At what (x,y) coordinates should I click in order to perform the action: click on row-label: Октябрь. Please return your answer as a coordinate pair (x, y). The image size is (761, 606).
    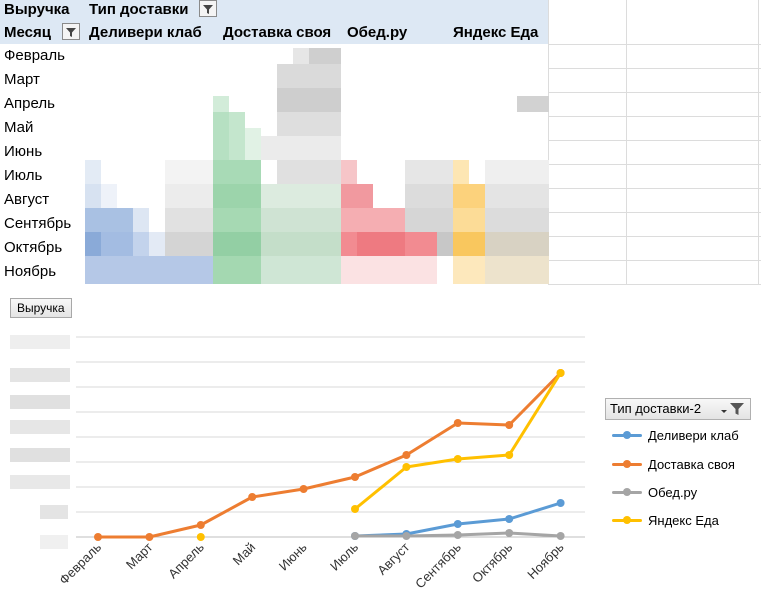
    Looking at the image, I should click on (33, 247).